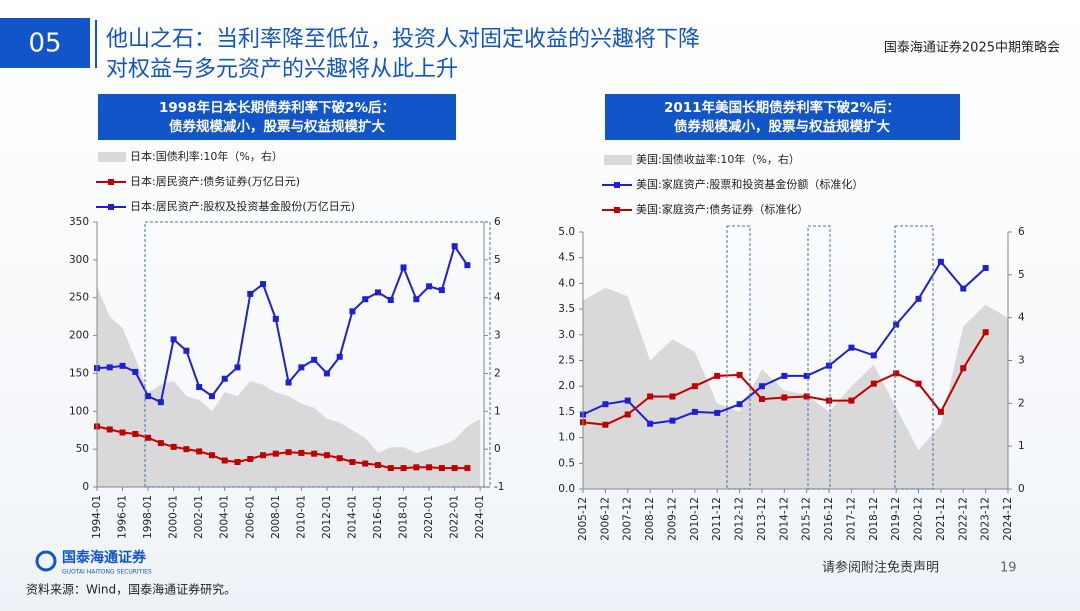  Describe the element at coordinates (44, 44) in the screenshot. I see `section-number: 05` at that location.